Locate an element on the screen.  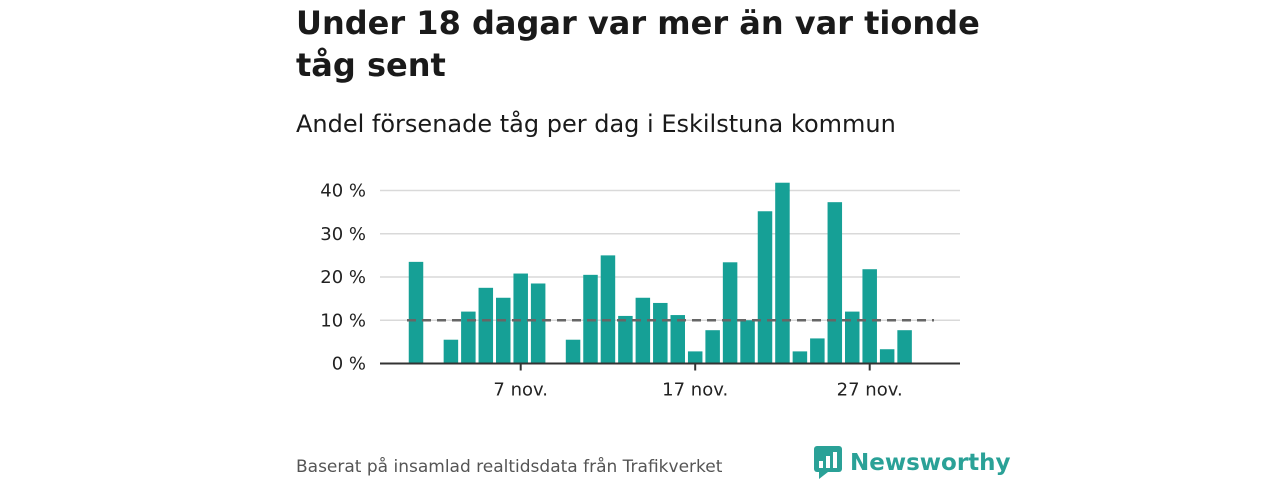
newsworthy-logo-icon is located at coordinates (828, 462).